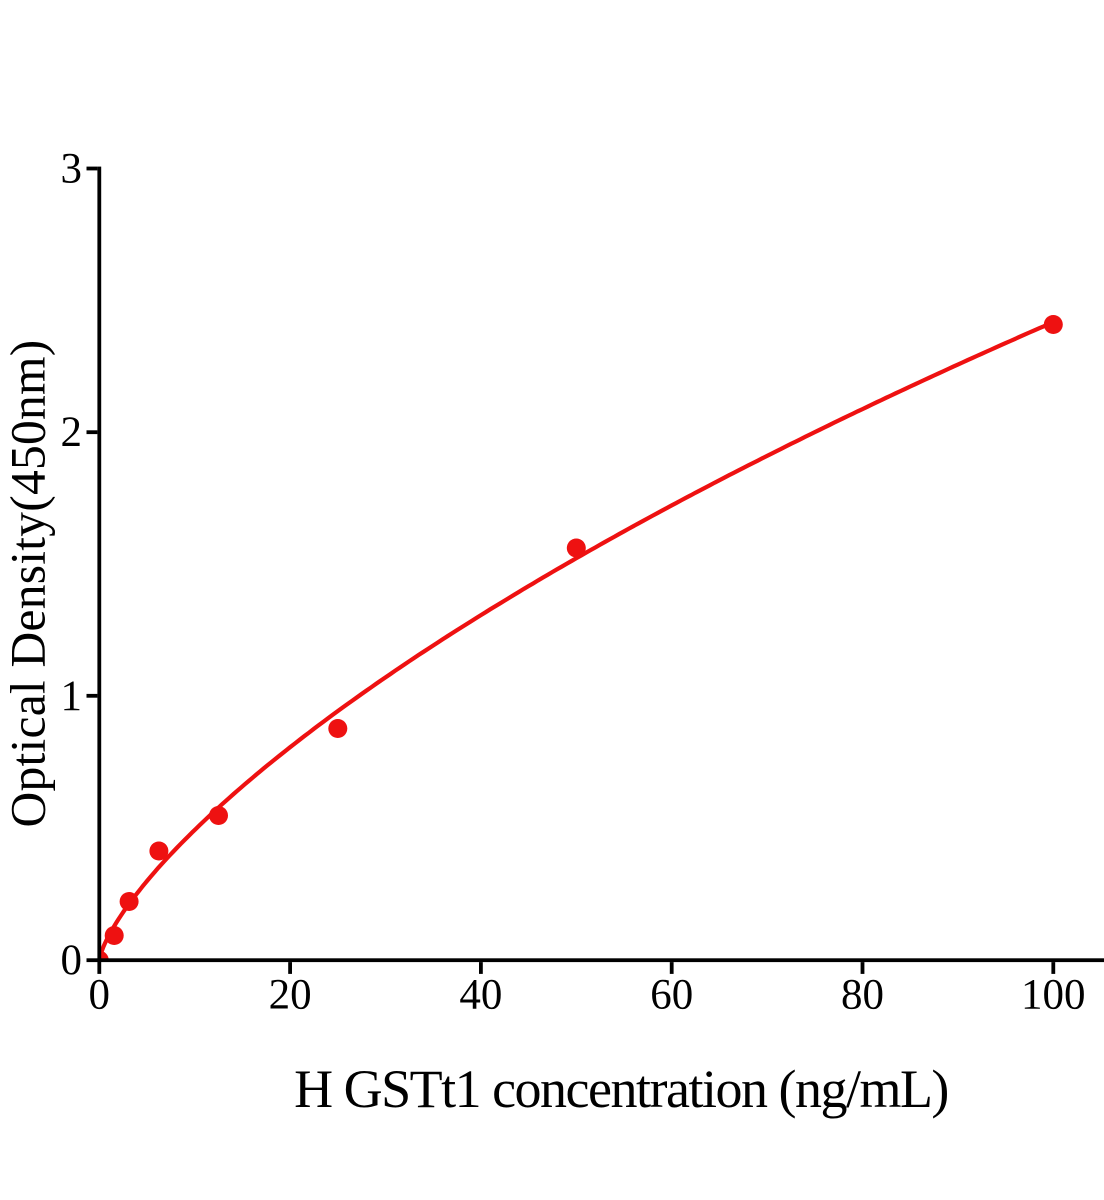 The image size is (1104, 1200). I want to click on svg-text: 80, so click(862, 994).